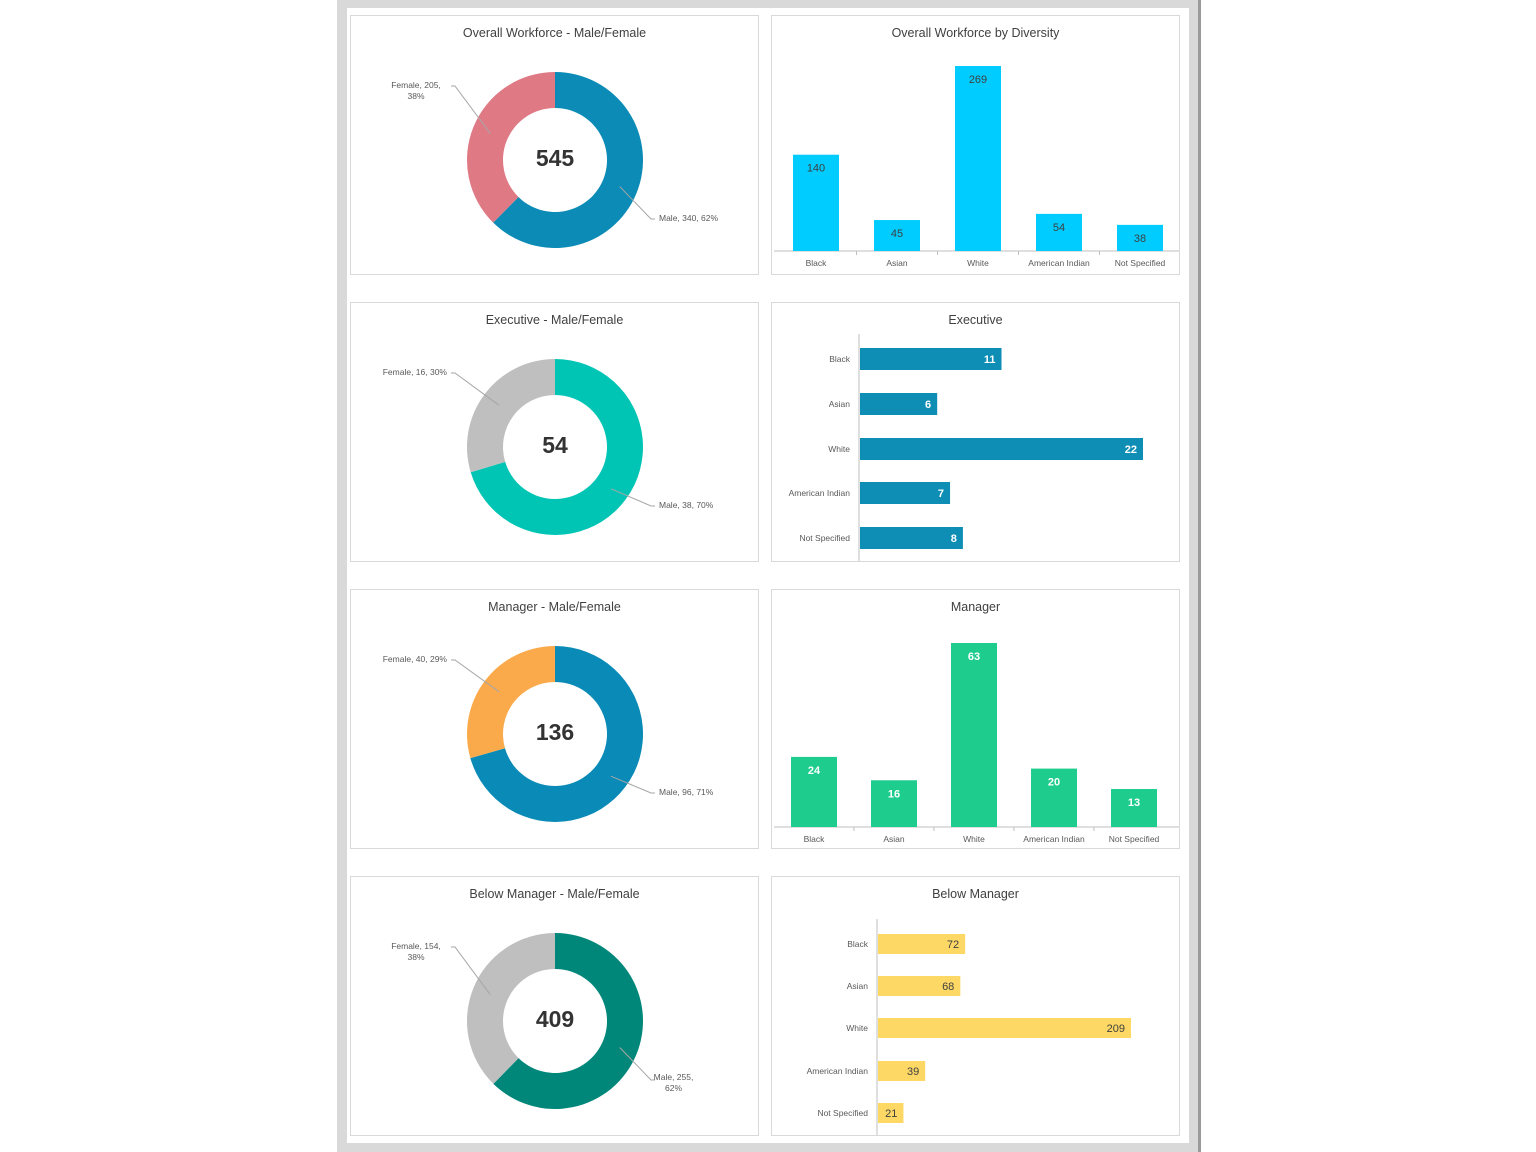  I want to click on chart-title: Executive, so click(975, 320).